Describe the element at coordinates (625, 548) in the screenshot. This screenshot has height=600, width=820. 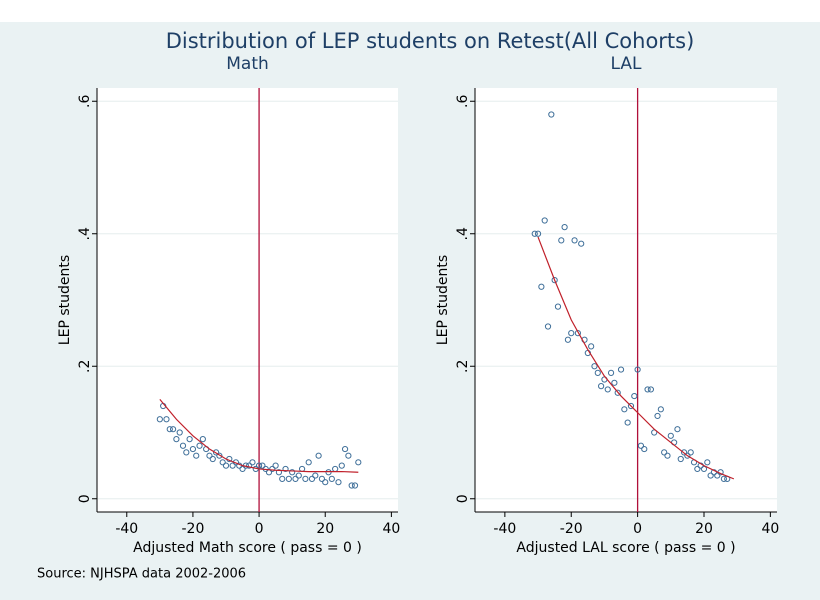
I see `x-axis-label: Adjusted LAL score ( pass = 0 )` at that location.